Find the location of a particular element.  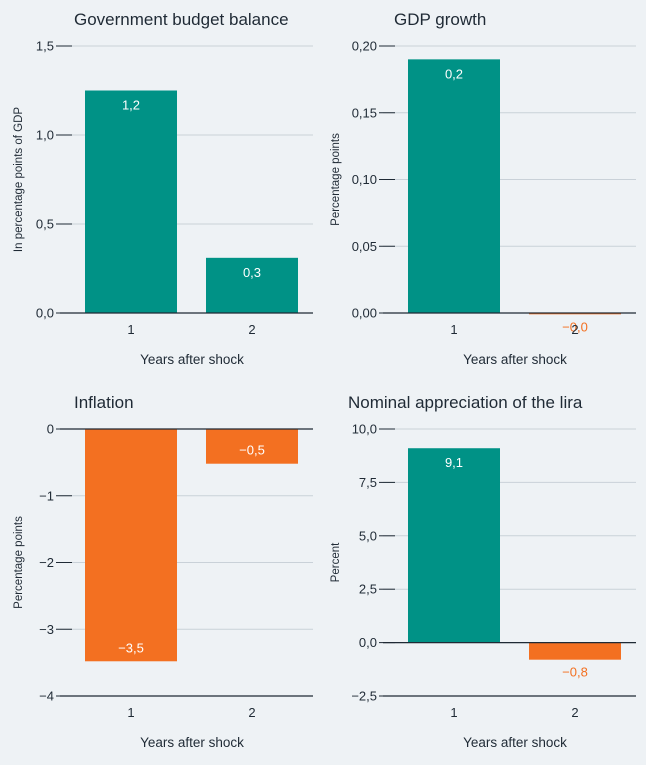

y-tick-label: 5,0 is located at coordinates (368, 535).